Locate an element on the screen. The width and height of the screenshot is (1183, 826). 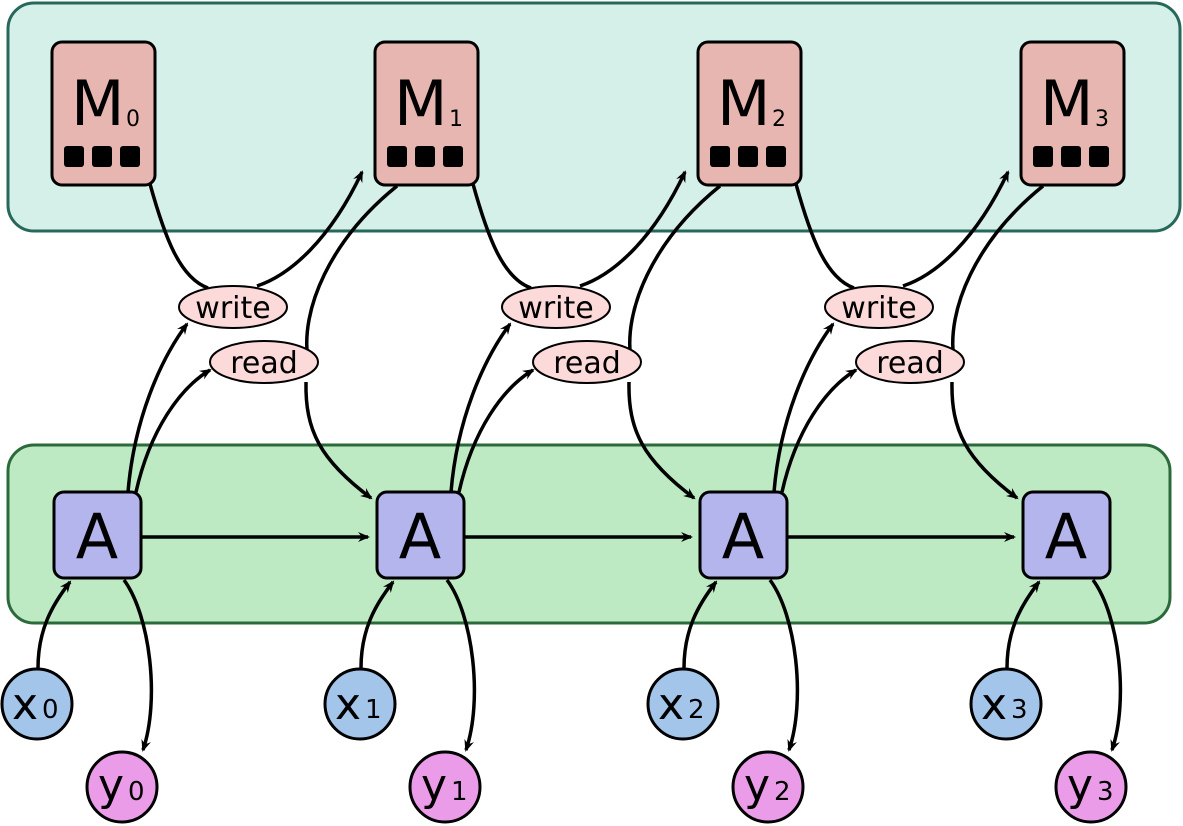
output-index: 3 is located at coordinates (1105, 792).